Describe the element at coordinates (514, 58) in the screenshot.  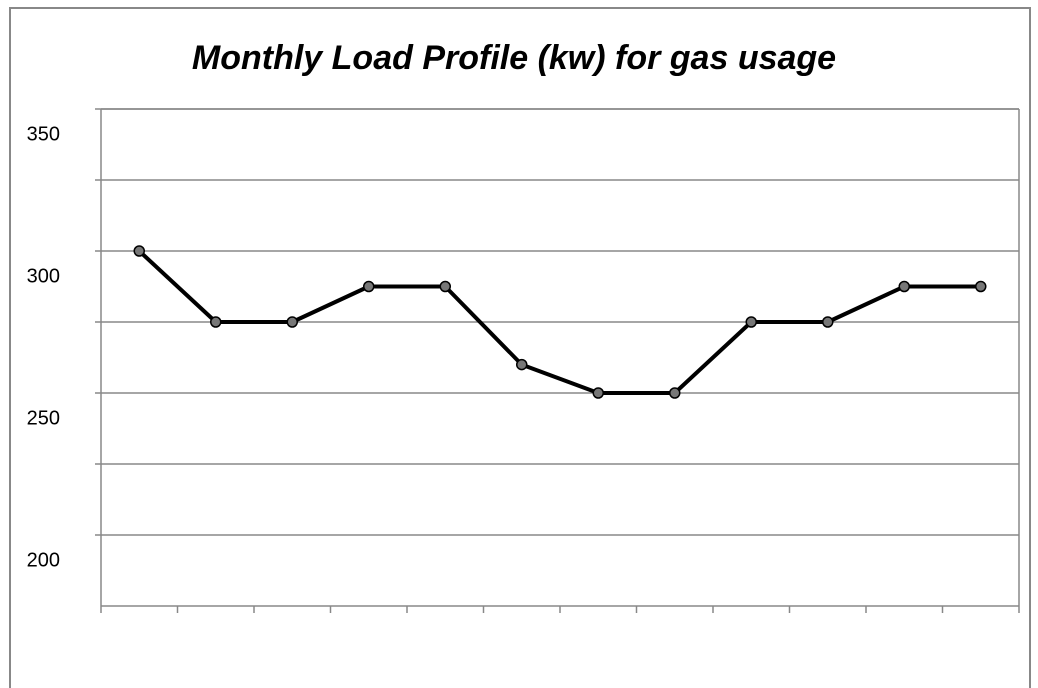
I see `chart-title: Monthly Load Profile (kw) for gas usage` at that location.